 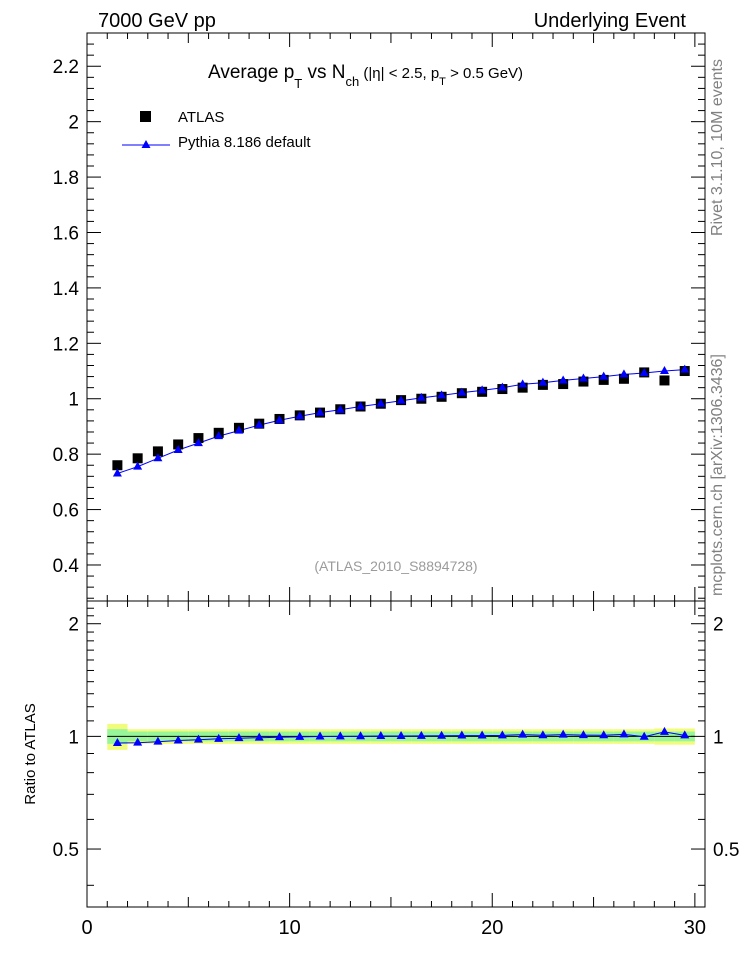 What do you see at coordinates (323, 72) in the screenshot?
I see `title-part: vs N` at bounding box center [323, 72].